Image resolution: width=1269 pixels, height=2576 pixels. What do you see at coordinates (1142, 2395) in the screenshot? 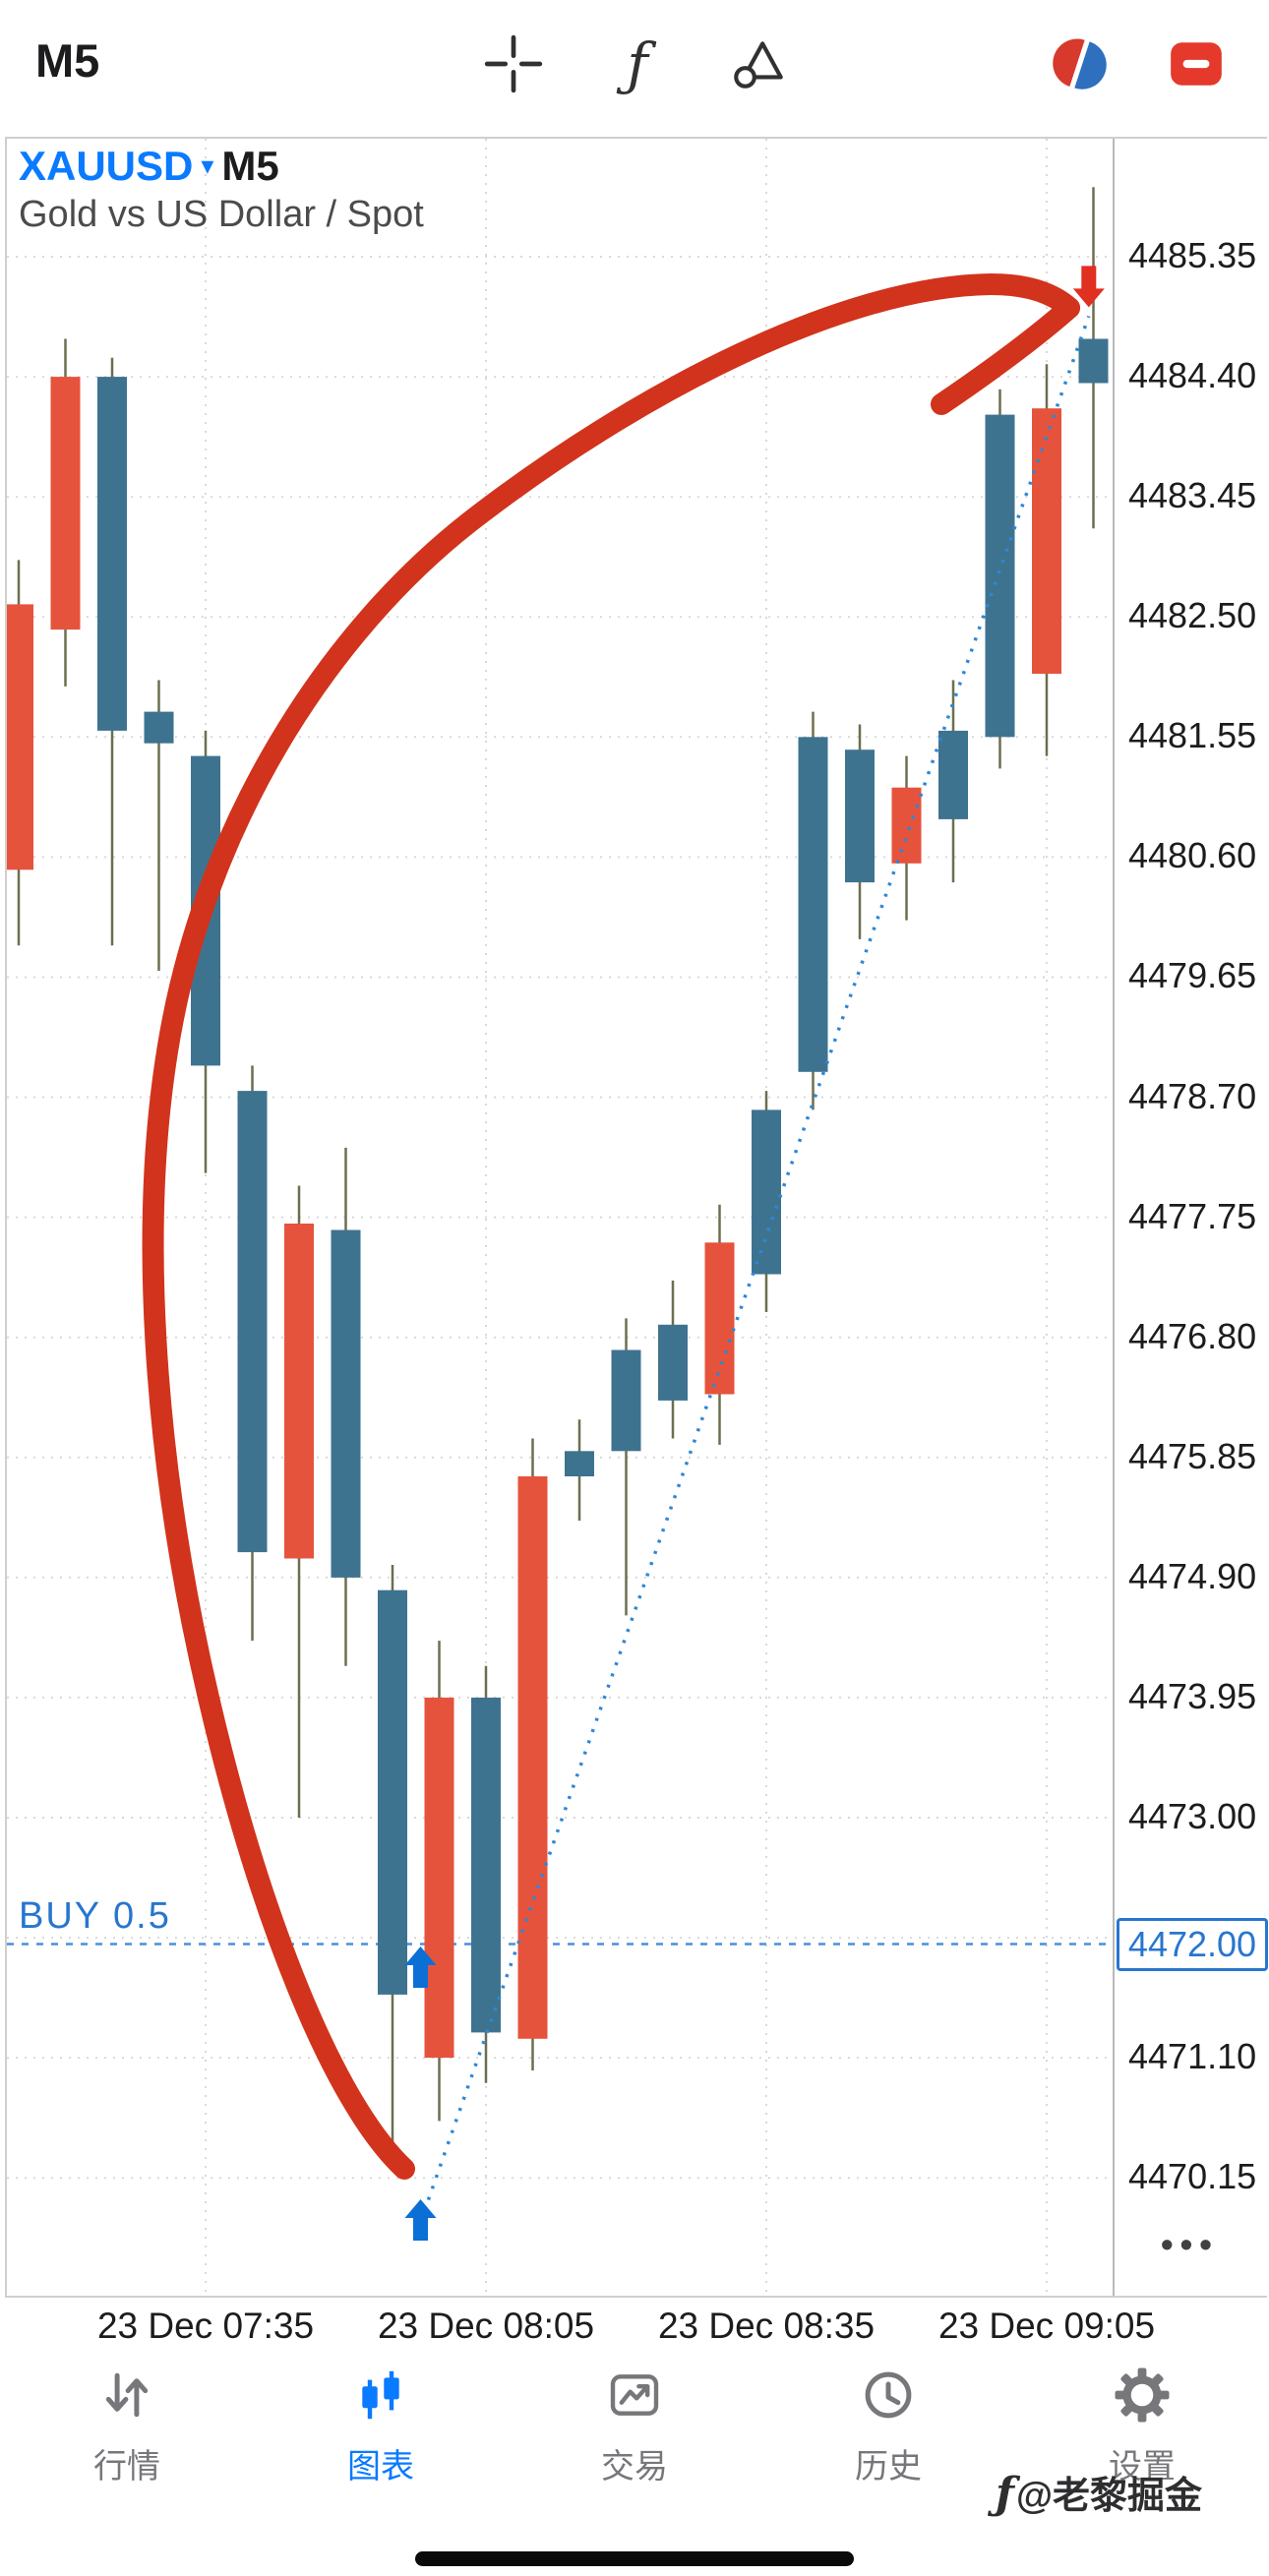
I see `settings-gear-icon` at bounding box center [1142, 2395].